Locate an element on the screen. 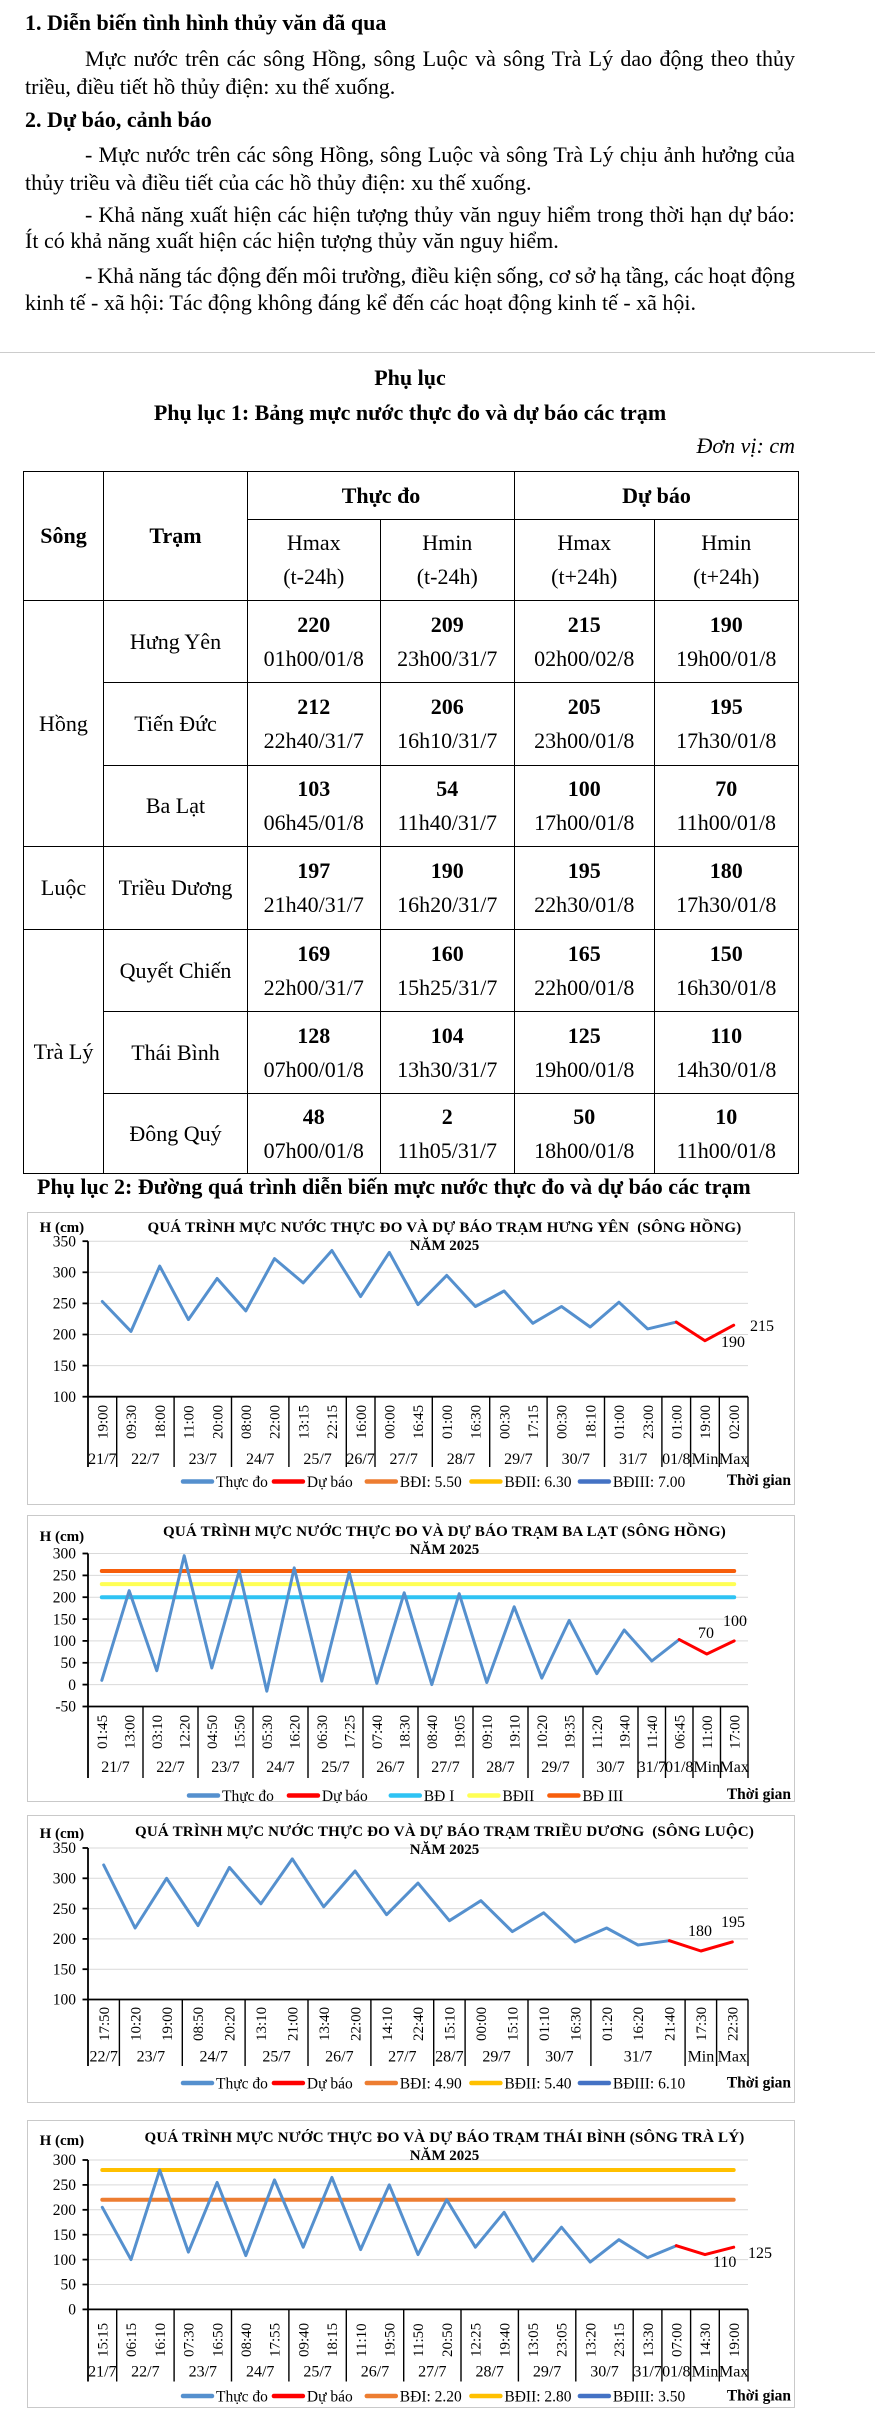 The image size is (875, 2414). svg-text: 195 is located at coordinates (733, 1922).